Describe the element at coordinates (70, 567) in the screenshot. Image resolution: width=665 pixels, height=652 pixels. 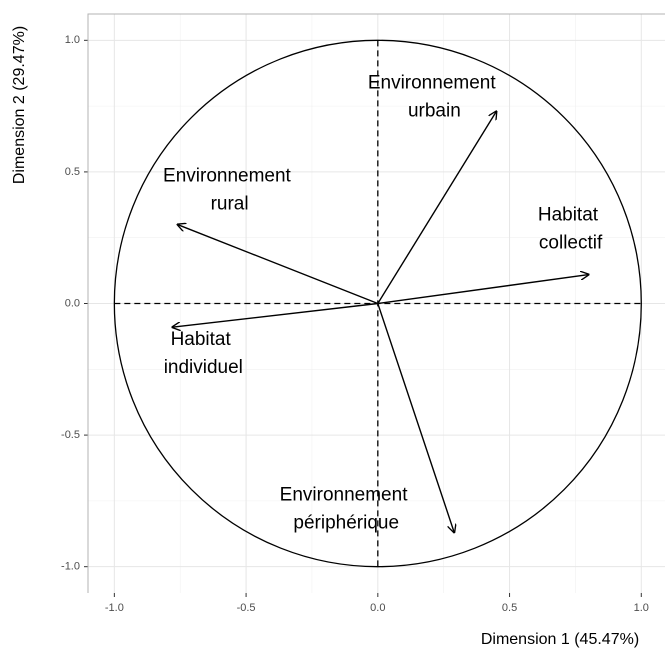
I see `y-tick-label: -1.0` at that location.